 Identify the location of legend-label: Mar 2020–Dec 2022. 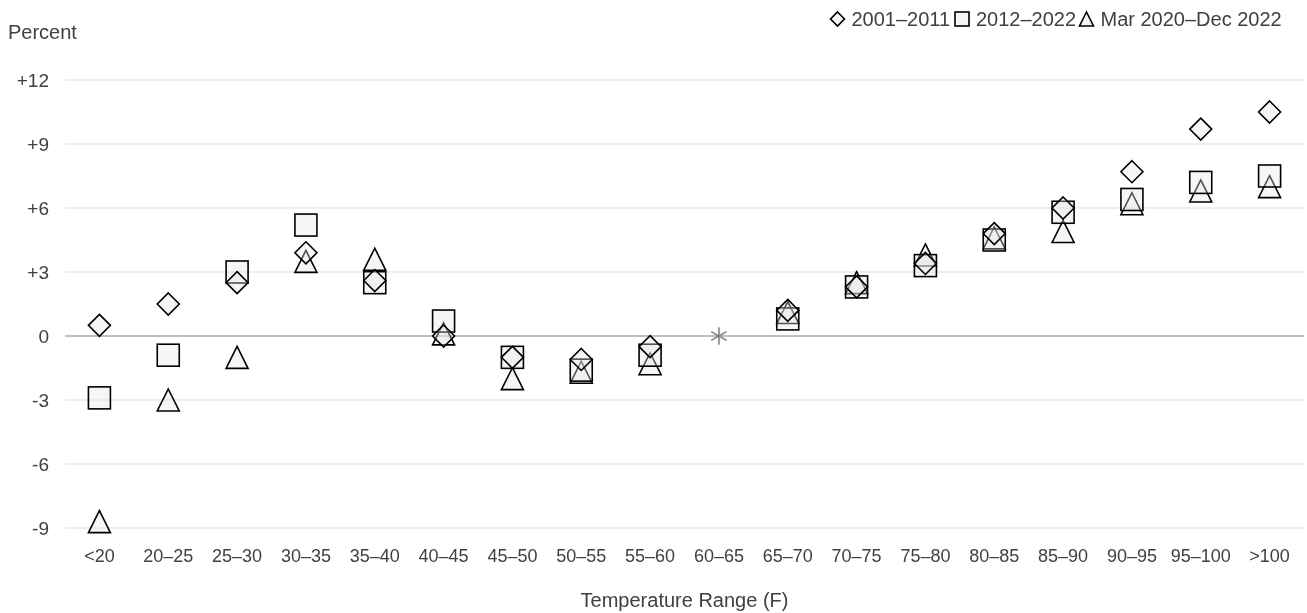
(1191, 19).